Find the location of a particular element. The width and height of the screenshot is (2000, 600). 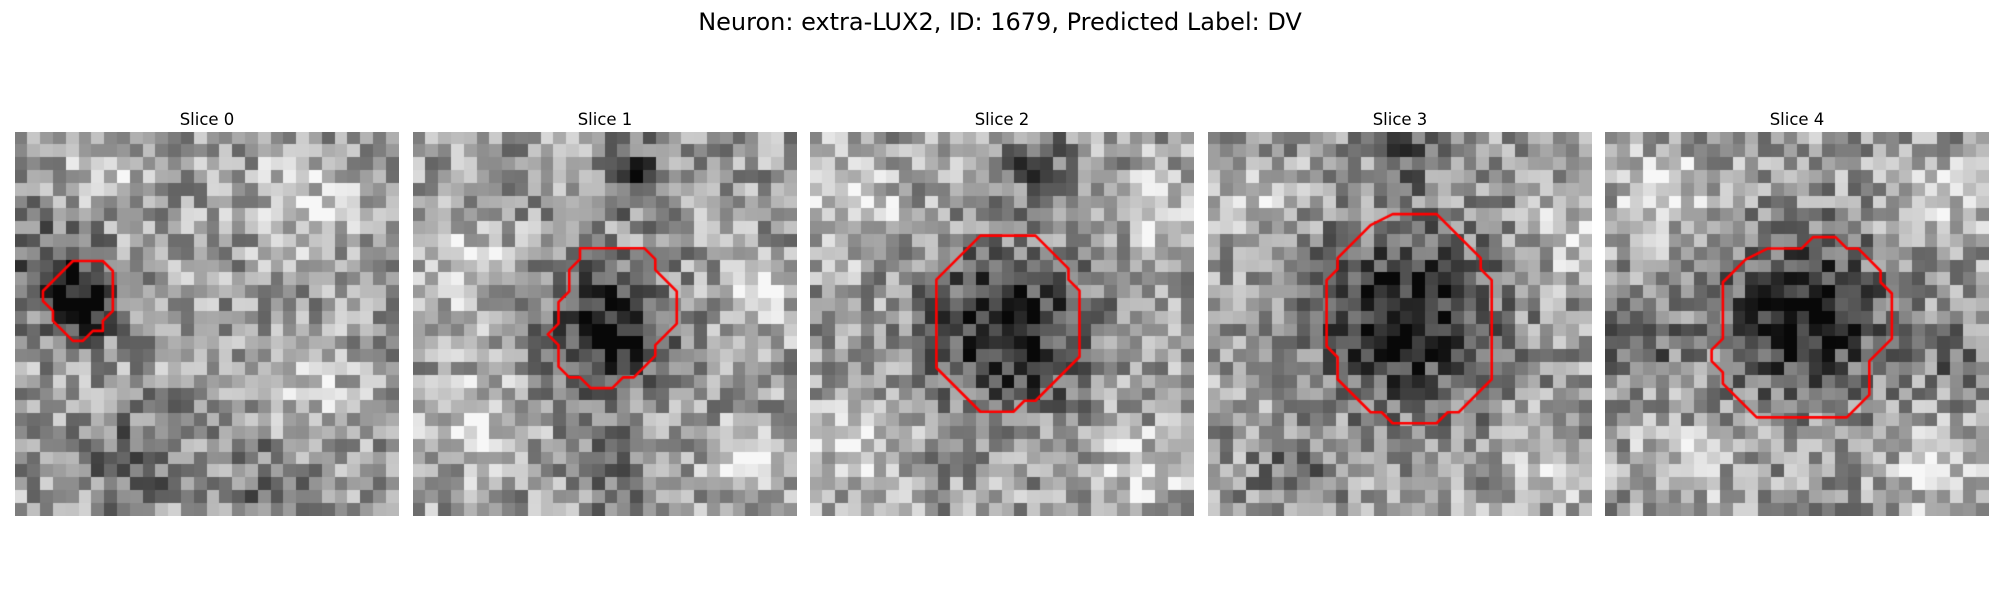

slice-panel-1: Slice 1 is located at coordinates (605, 312).